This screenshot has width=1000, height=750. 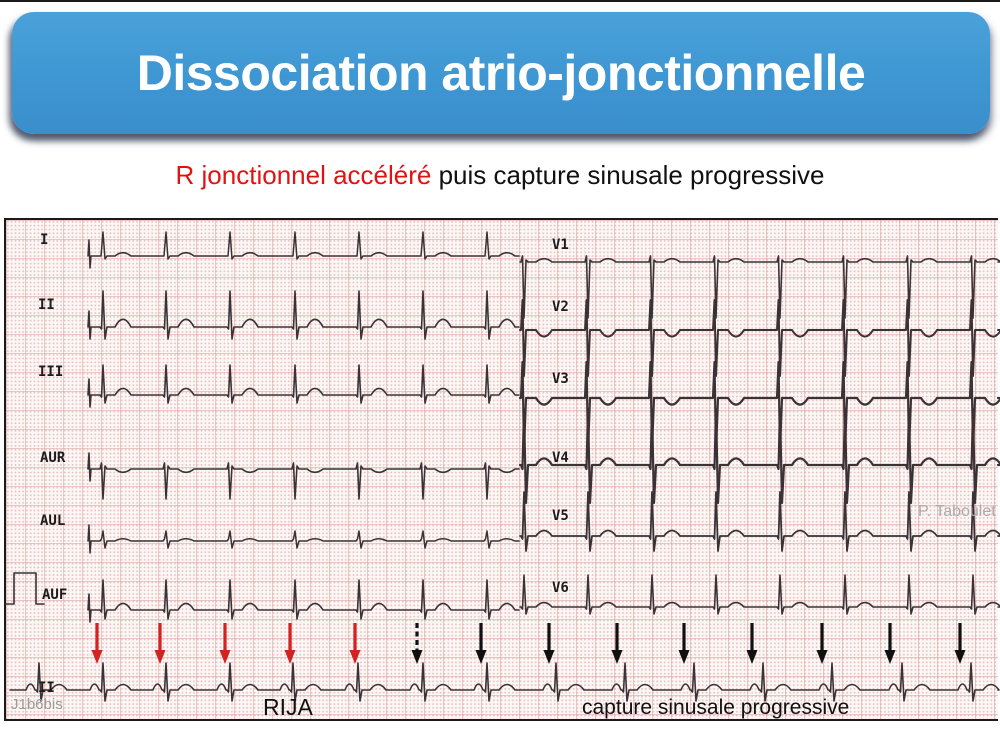 I want to click on annotation-rija: RIJA, so click(x=288, y=707).